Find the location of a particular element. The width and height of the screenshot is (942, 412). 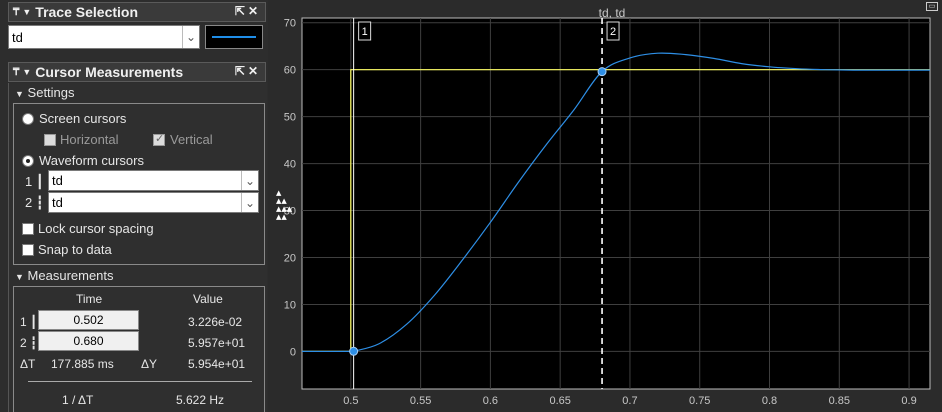

y-tick-label: 70 is located at coordinates (290, 24).